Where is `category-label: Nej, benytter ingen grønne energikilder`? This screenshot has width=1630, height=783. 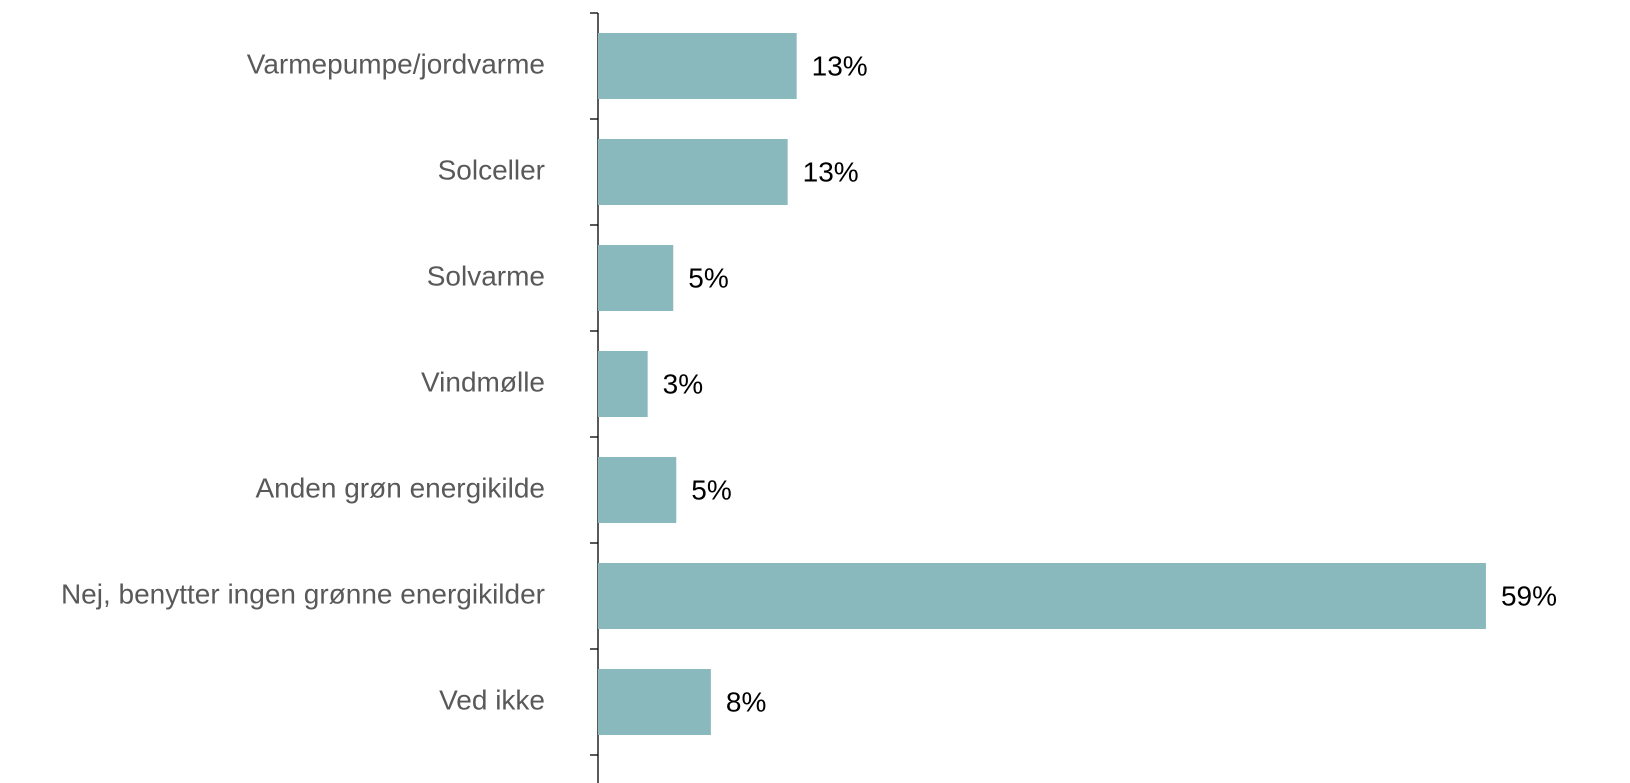
category-label: Nej, benytter ingen grønne energikilder is located at coordinates (303, 593).